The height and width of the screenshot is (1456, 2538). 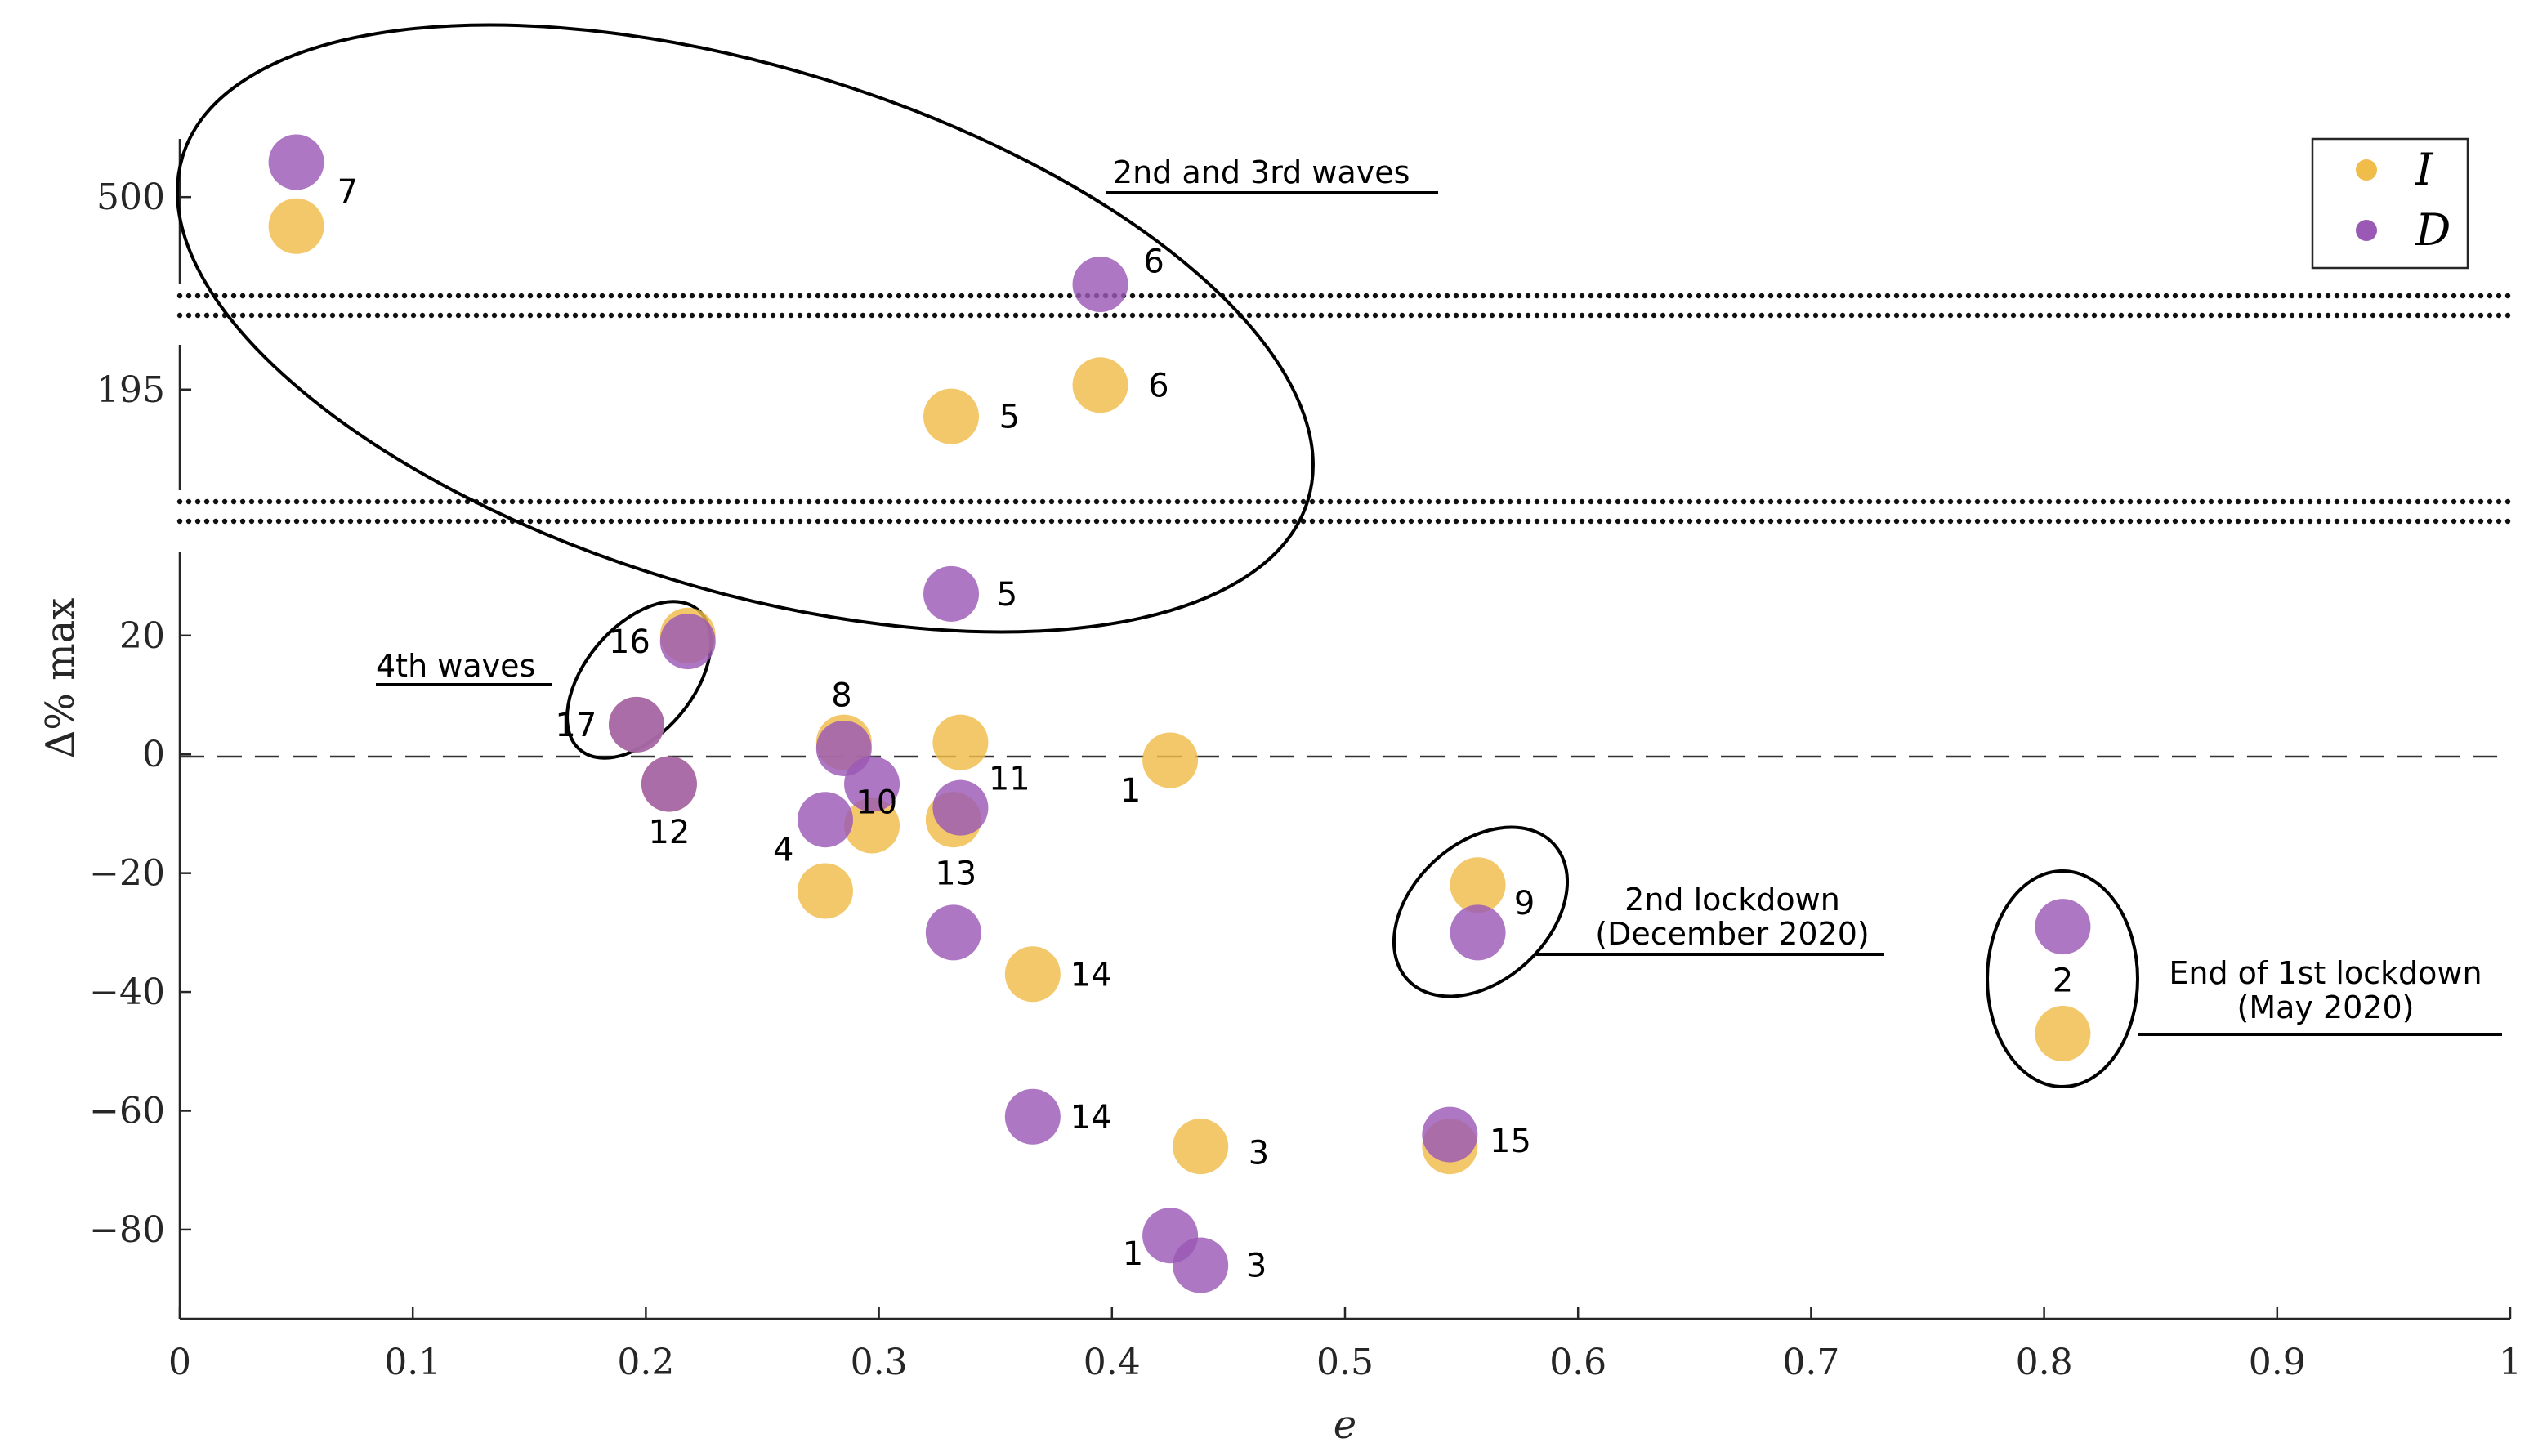 What do you see at coordinates (2433, 230) in the screenshot?
I see `legend-label-D: D` at bounding box center [2433, 230].